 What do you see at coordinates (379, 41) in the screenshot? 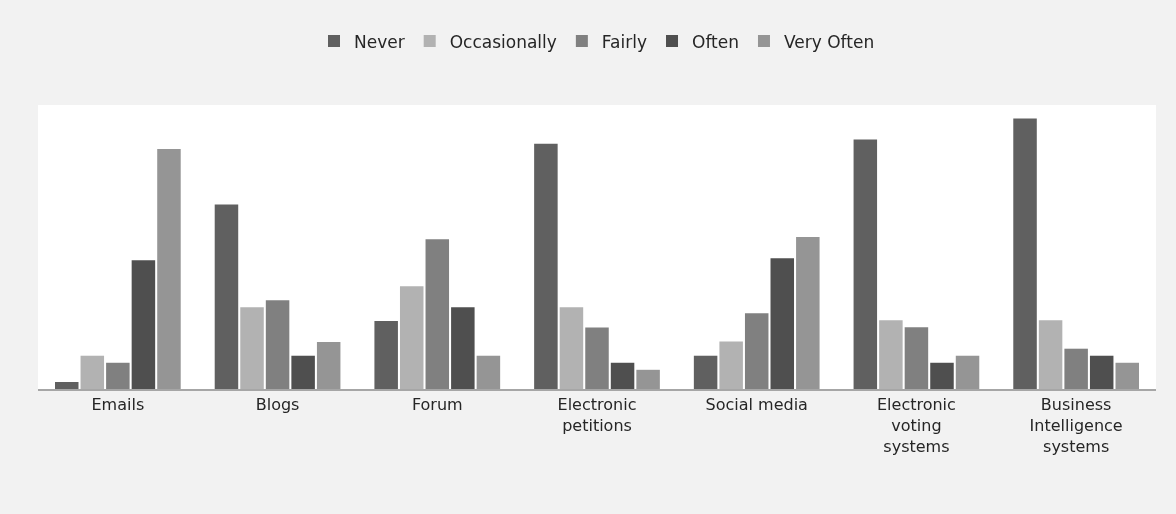
I see `legend-label: Never` at bounding box center [379, 41].